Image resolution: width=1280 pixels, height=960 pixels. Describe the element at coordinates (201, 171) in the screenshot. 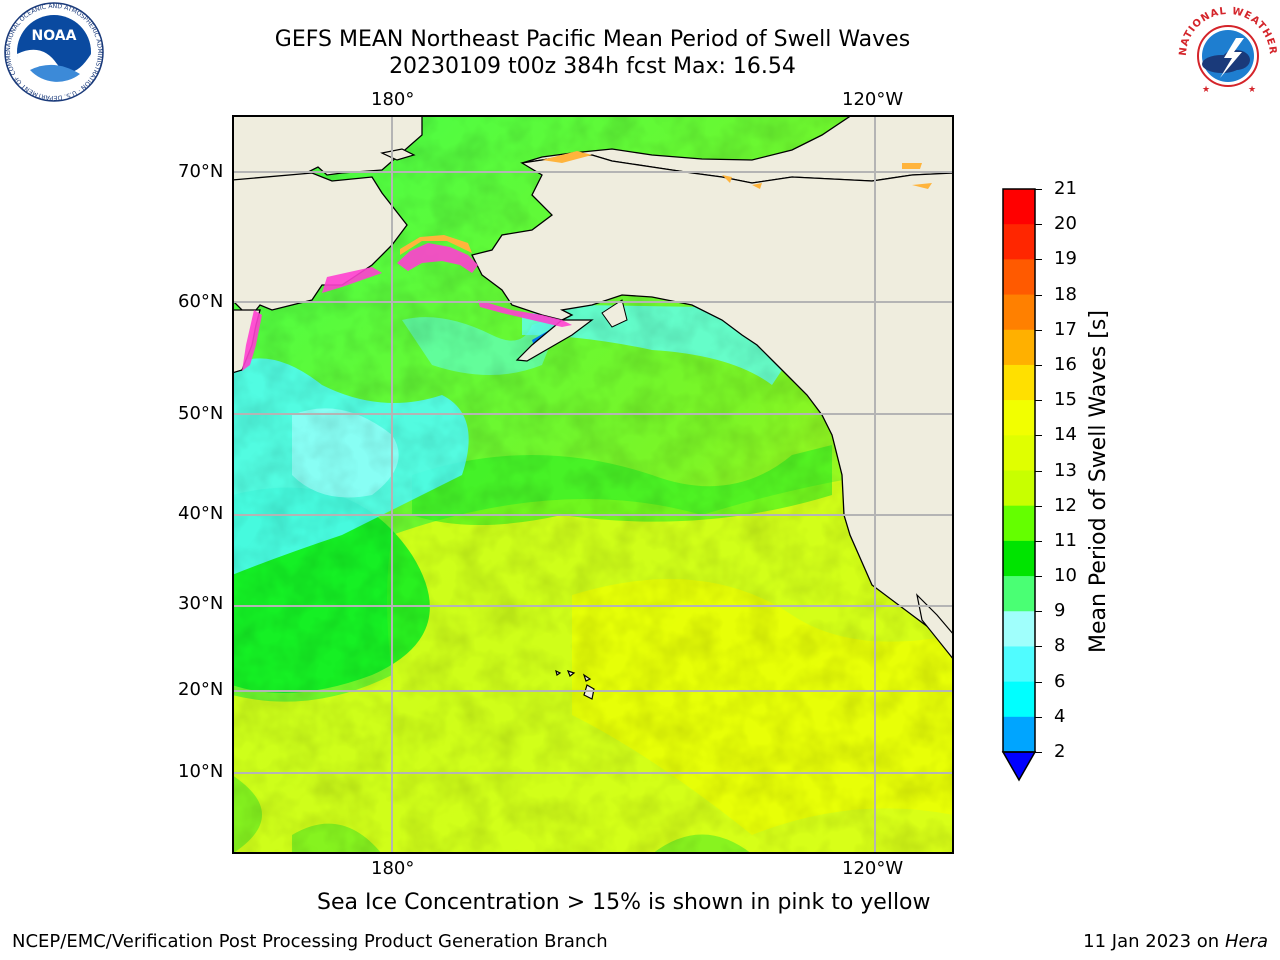

I see `lat-label: 70°N` at that location.